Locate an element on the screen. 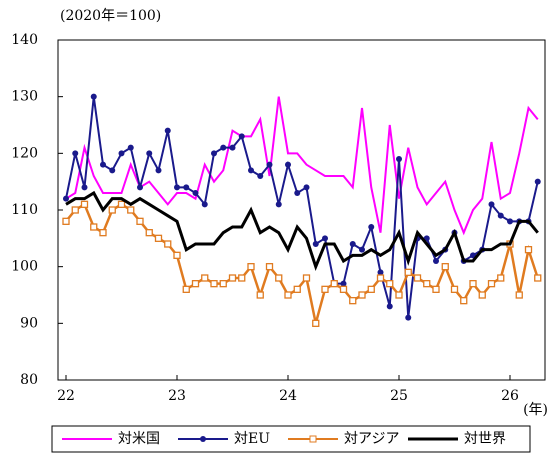 The image size is (555, 456). legend-box is located at coordinates (291, 439).